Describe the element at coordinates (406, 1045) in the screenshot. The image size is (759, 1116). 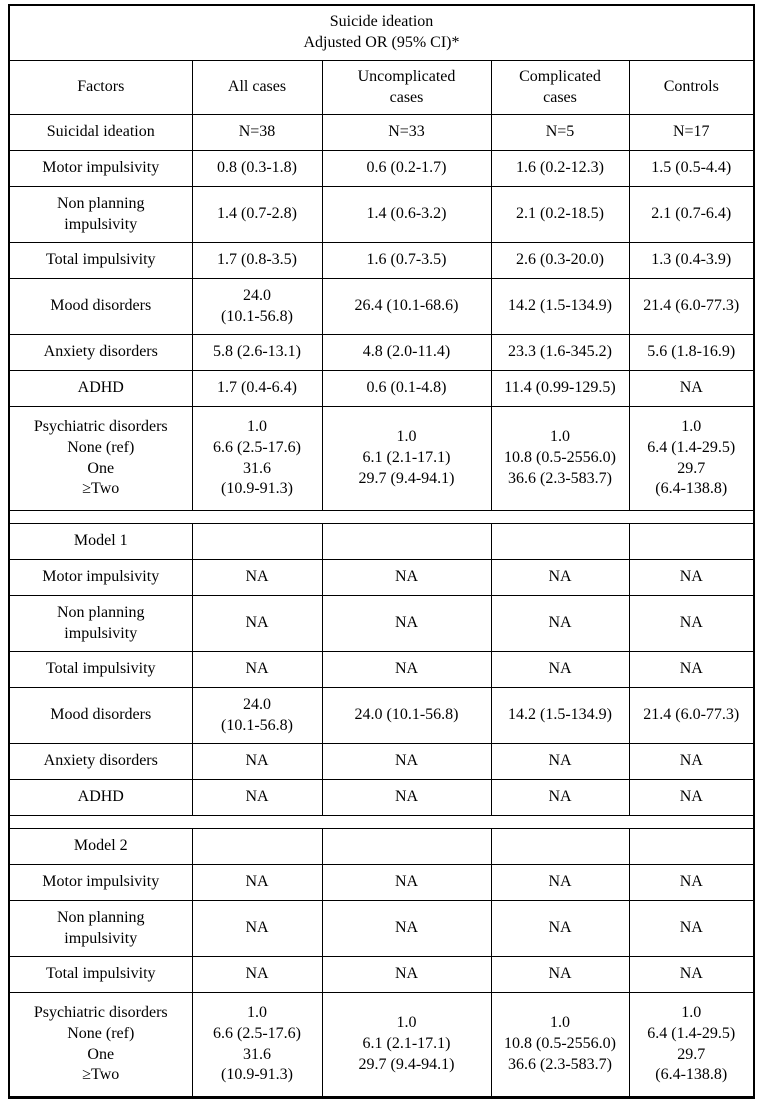
I see `value-cell: 1.0 6.1 (2.1-17.1) 29.7 (9.4-94.1)` at that location.